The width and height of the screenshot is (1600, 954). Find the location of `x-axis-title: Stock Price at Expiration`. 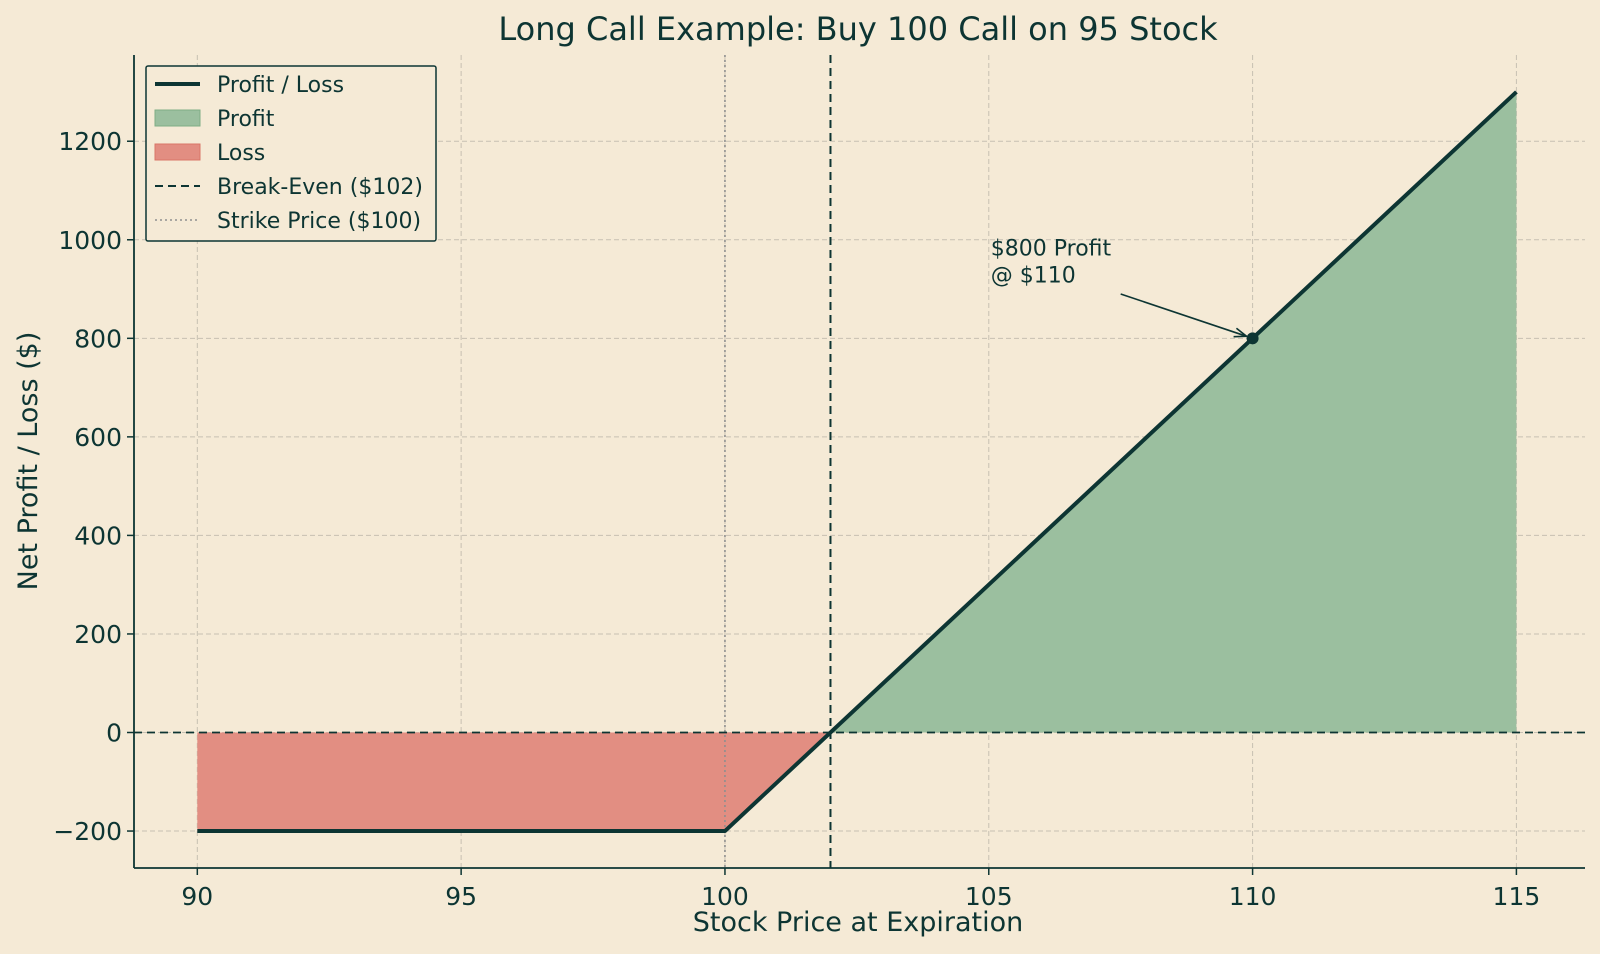

x-axis-title: Stock Price at Expiration is located at coordinates (858, 922).